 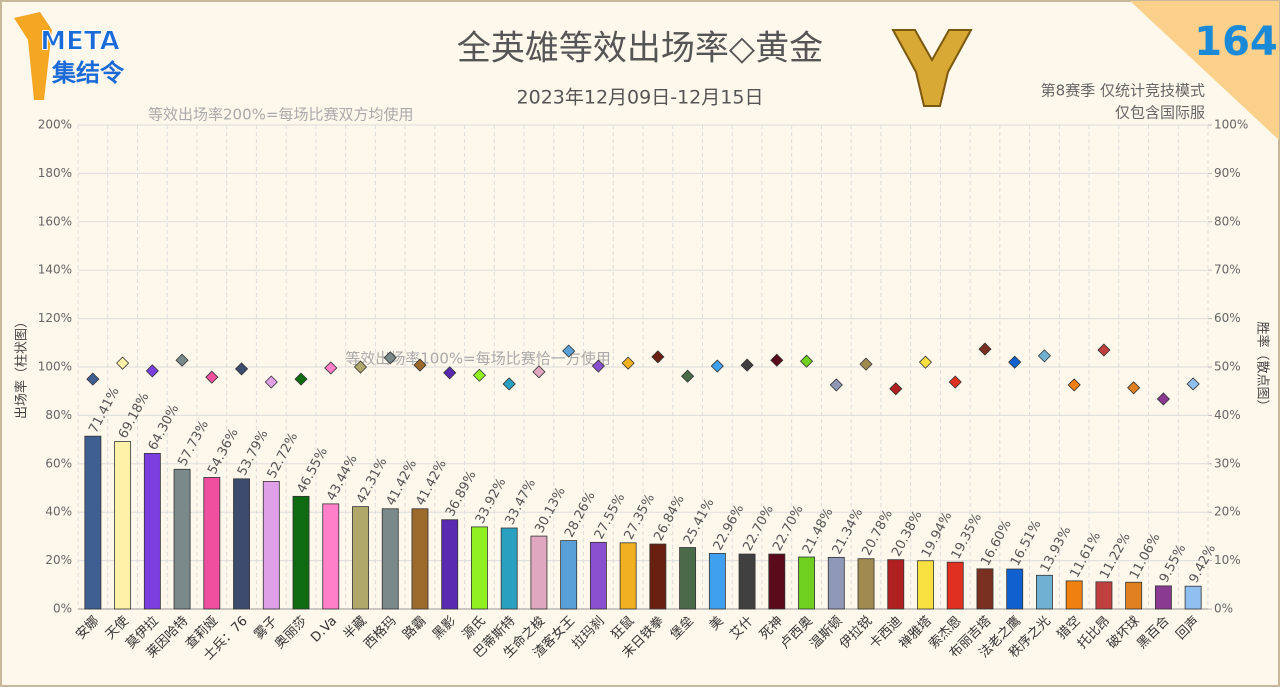 I want to click on y-tick-label: 80%, so click(x=58, y=415).